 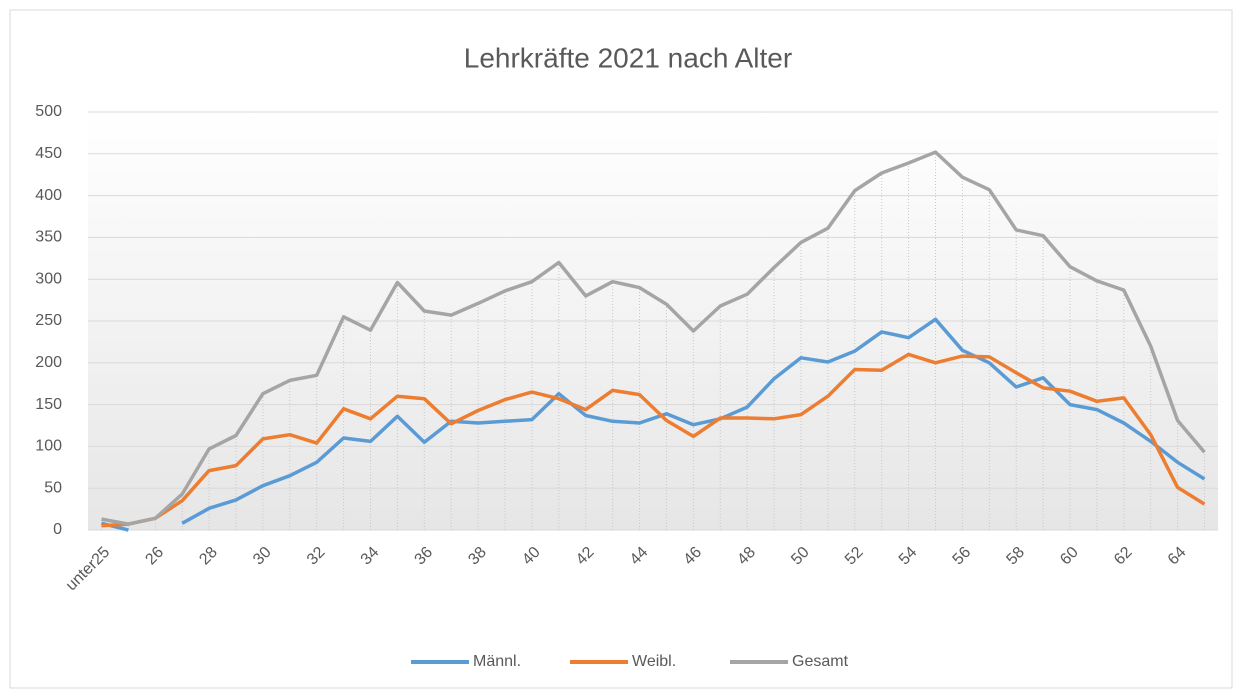 I want to click on y-tick-label: 300, so click(x=48, y=278).